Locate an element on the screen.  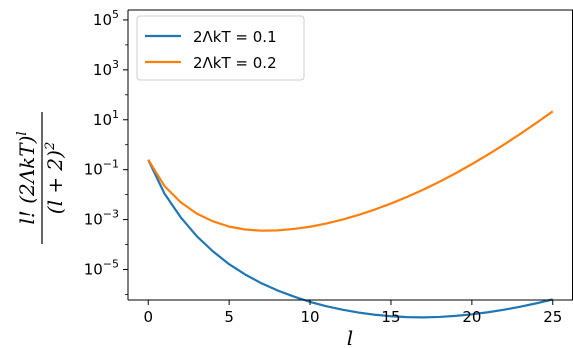
x-tick-label: 0 is located at coordinates (148, 317).